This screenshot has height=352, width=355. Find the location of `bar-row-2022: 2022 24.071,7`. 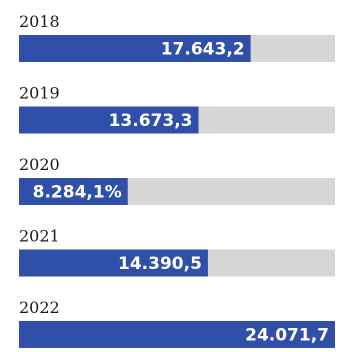

bar-row-2022: 2022 24.071,7 is located at coordinates (177, 323).